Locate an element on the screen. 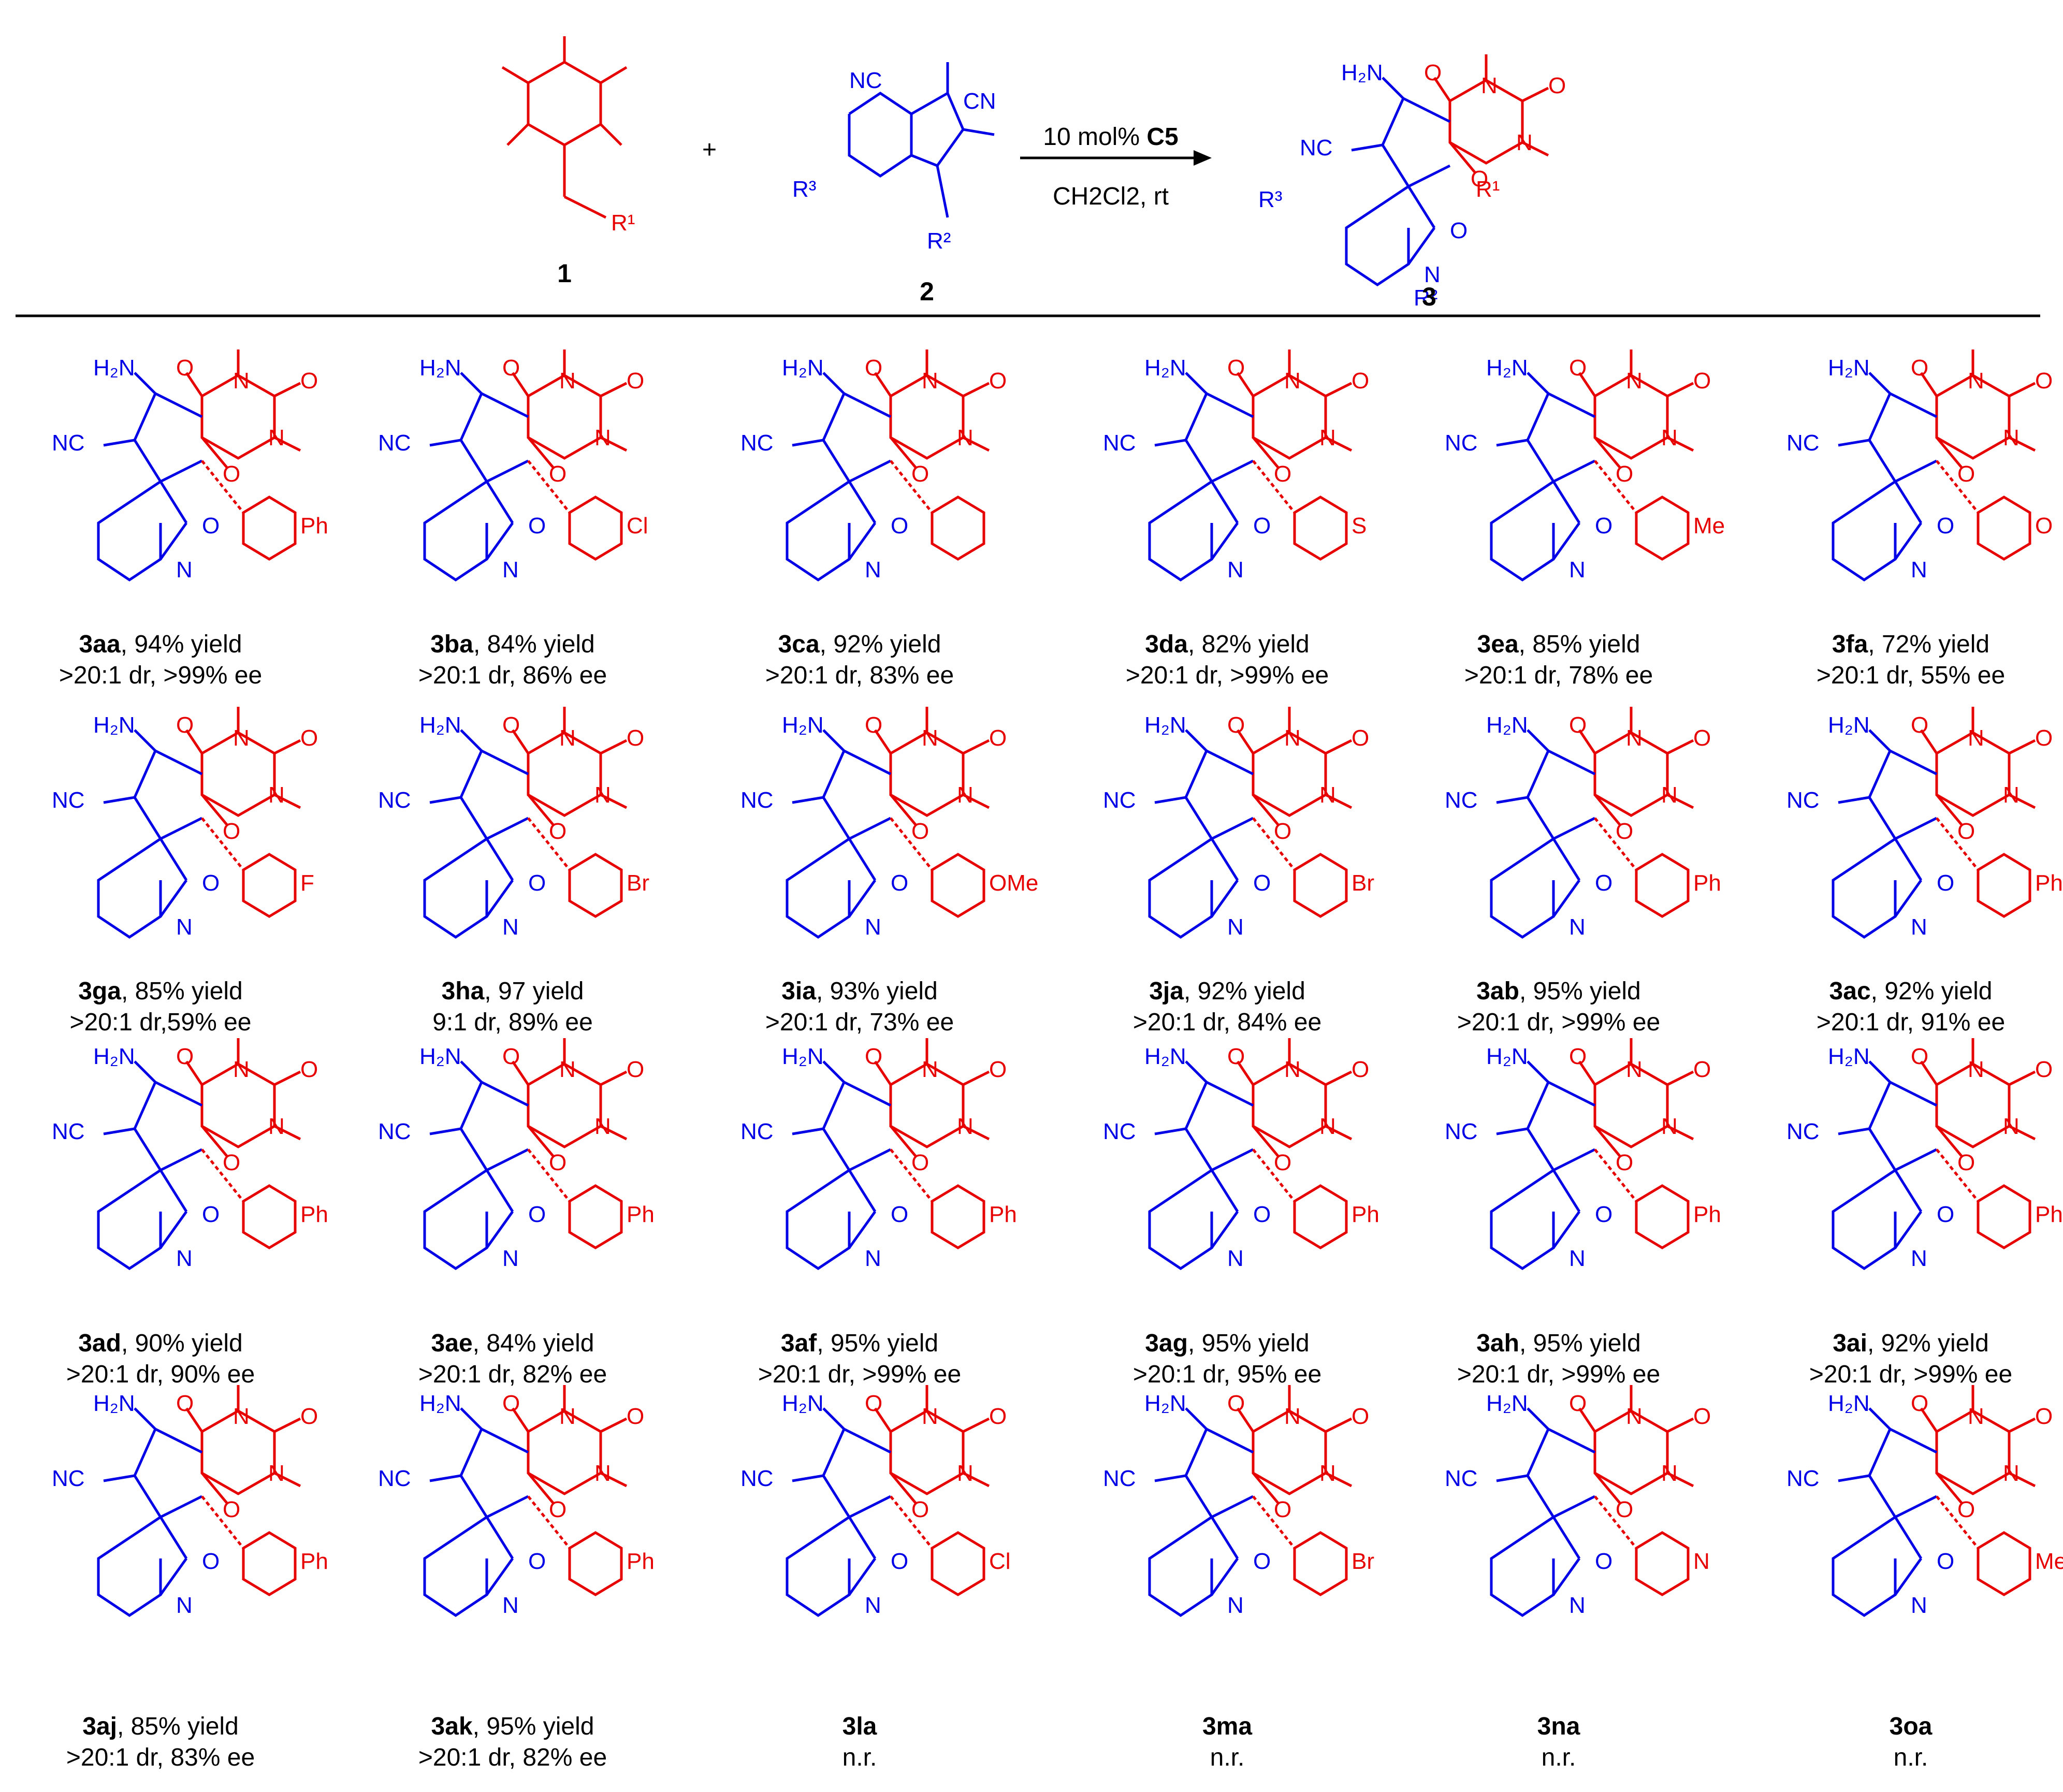 The height and width of the screenshot is (1792, 2063). compound-id: 3aa is located at coordinates (100, 645).